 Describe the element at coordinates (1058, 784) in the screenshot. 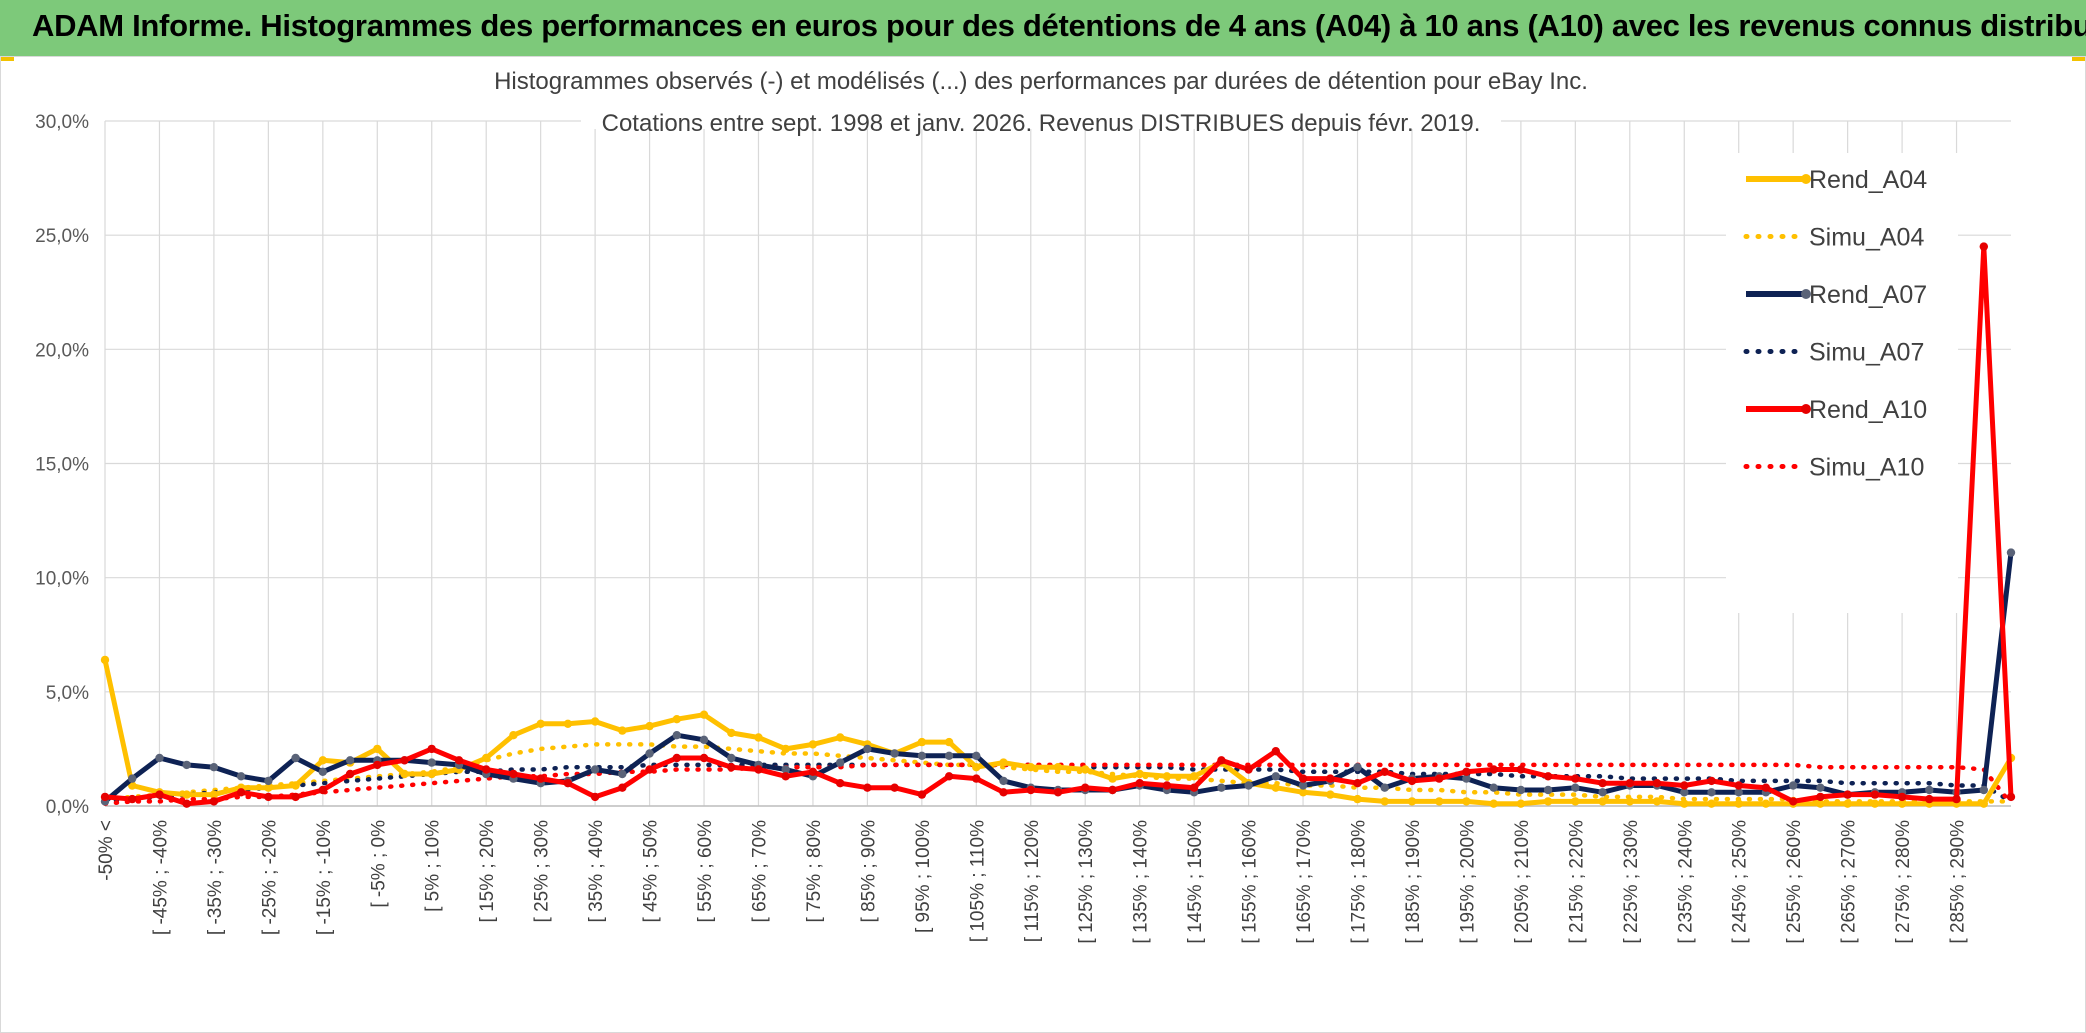

I see `series-line-simu-a10` at that location.